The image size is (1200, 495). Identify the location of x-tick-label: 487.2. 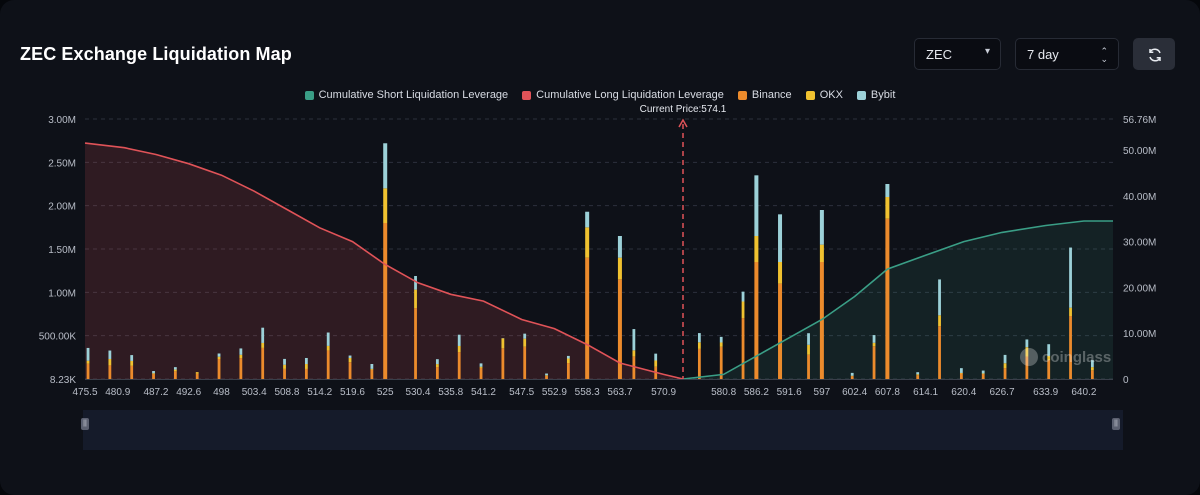
(155, 392).